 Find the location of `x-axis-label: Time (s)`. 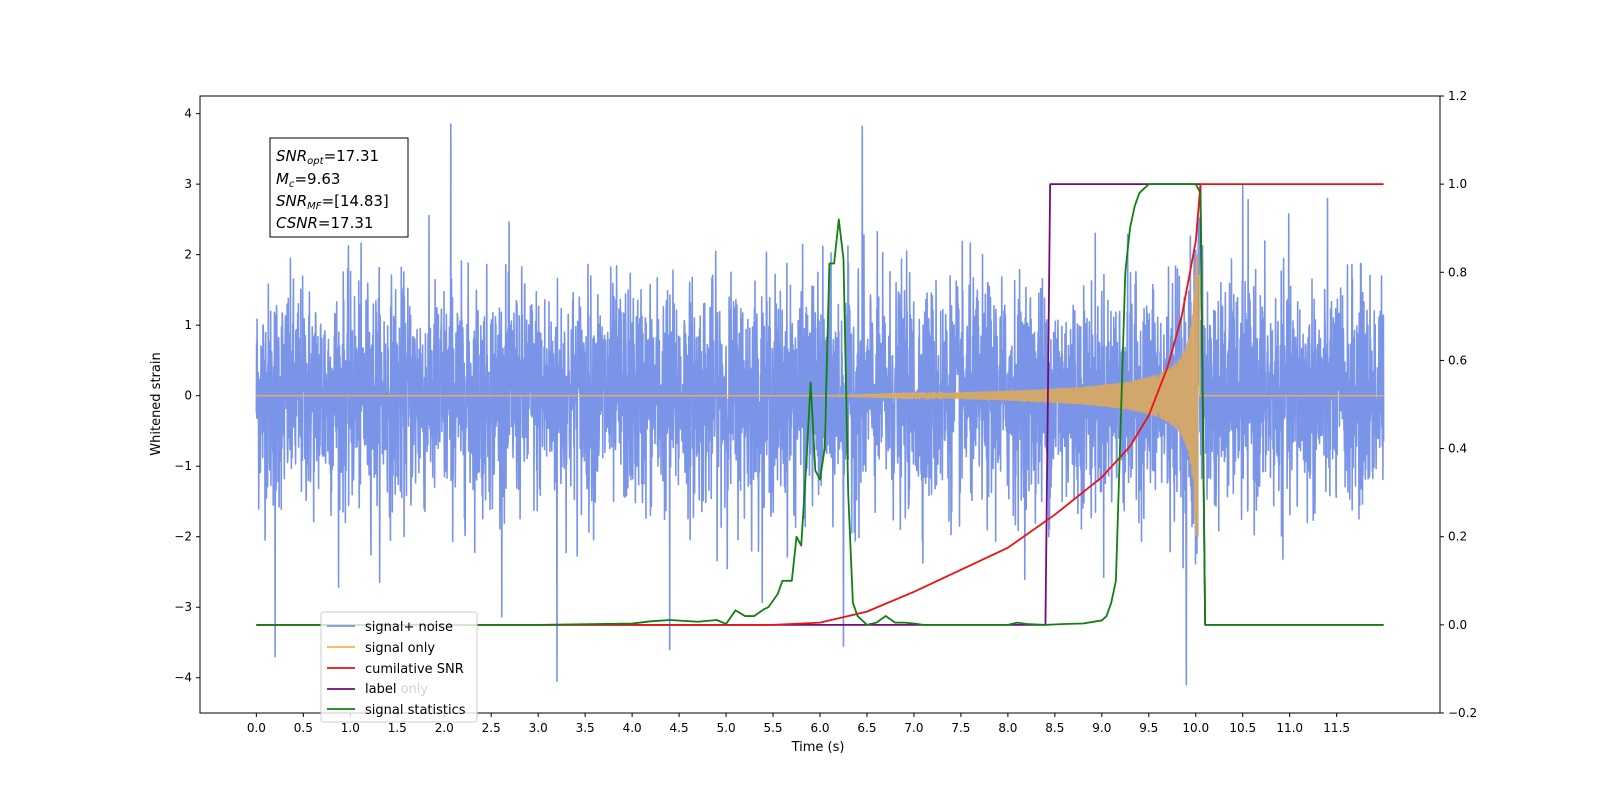

x-axis-label: Time (s) is located at coordinates (818, 747).